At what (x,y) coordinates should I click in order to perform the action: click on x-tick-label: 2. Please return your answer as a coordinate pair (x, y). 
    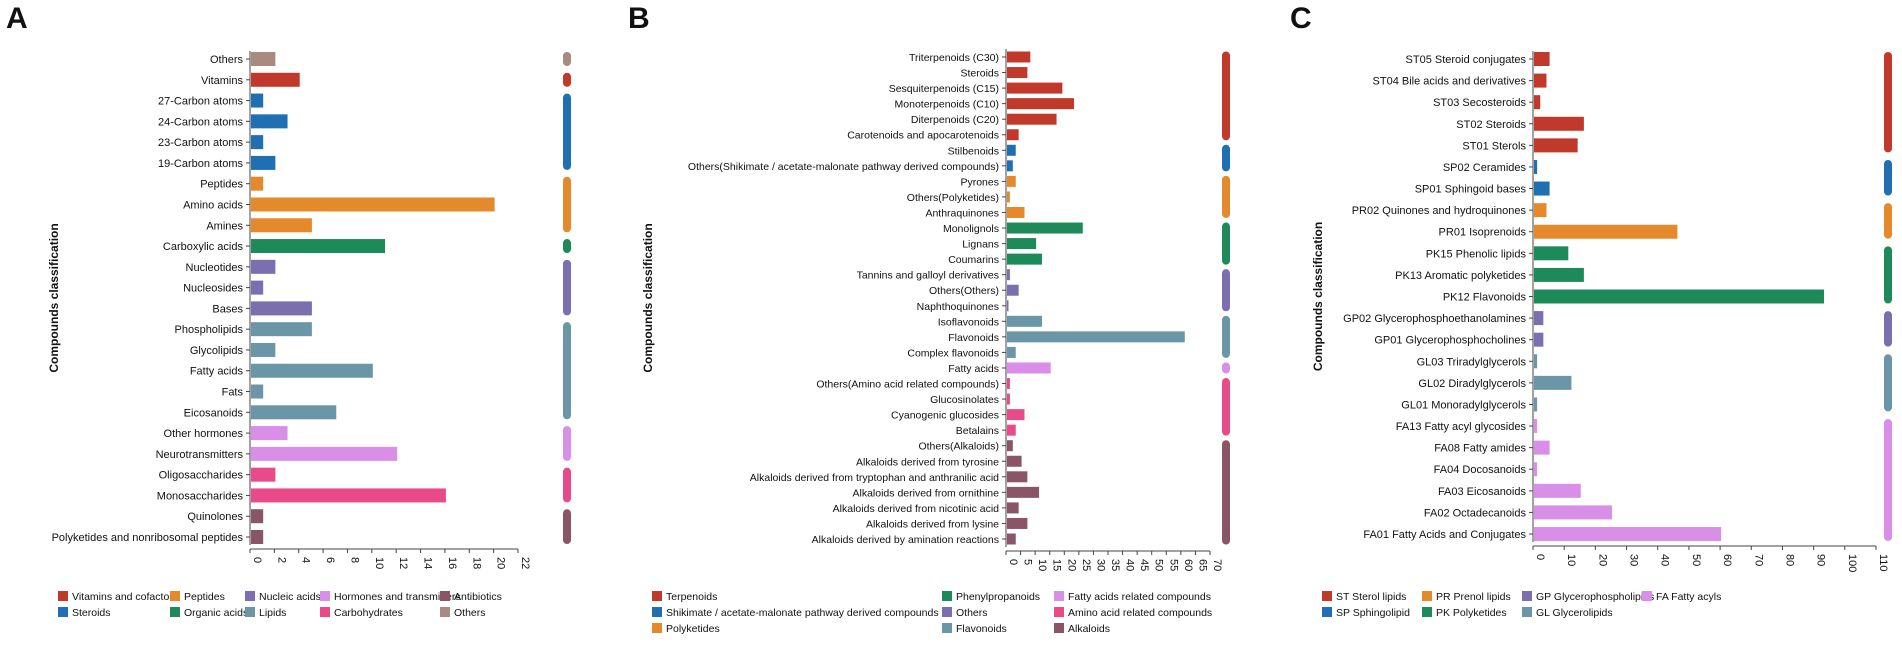
    Looking at the image, I should click on (281, 560).